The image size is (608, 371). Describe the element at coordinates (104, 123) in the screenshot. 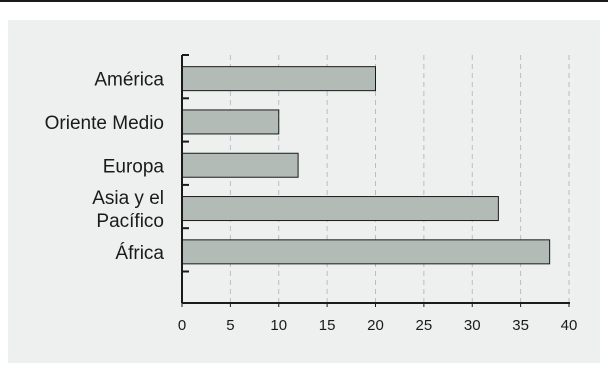

I see `category-label-1: Oriente Medio` at that location.